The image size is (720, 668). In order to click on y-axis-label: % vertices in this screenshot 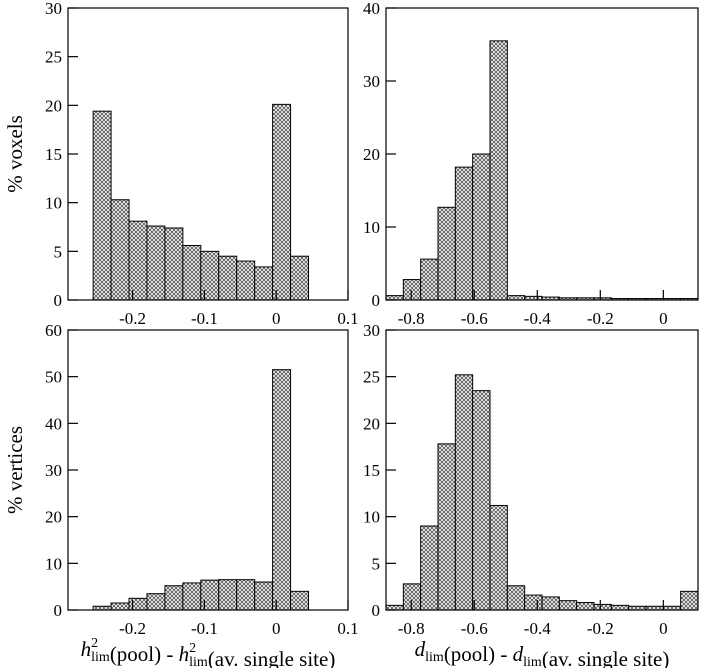, I will do `click(15, 470)`.